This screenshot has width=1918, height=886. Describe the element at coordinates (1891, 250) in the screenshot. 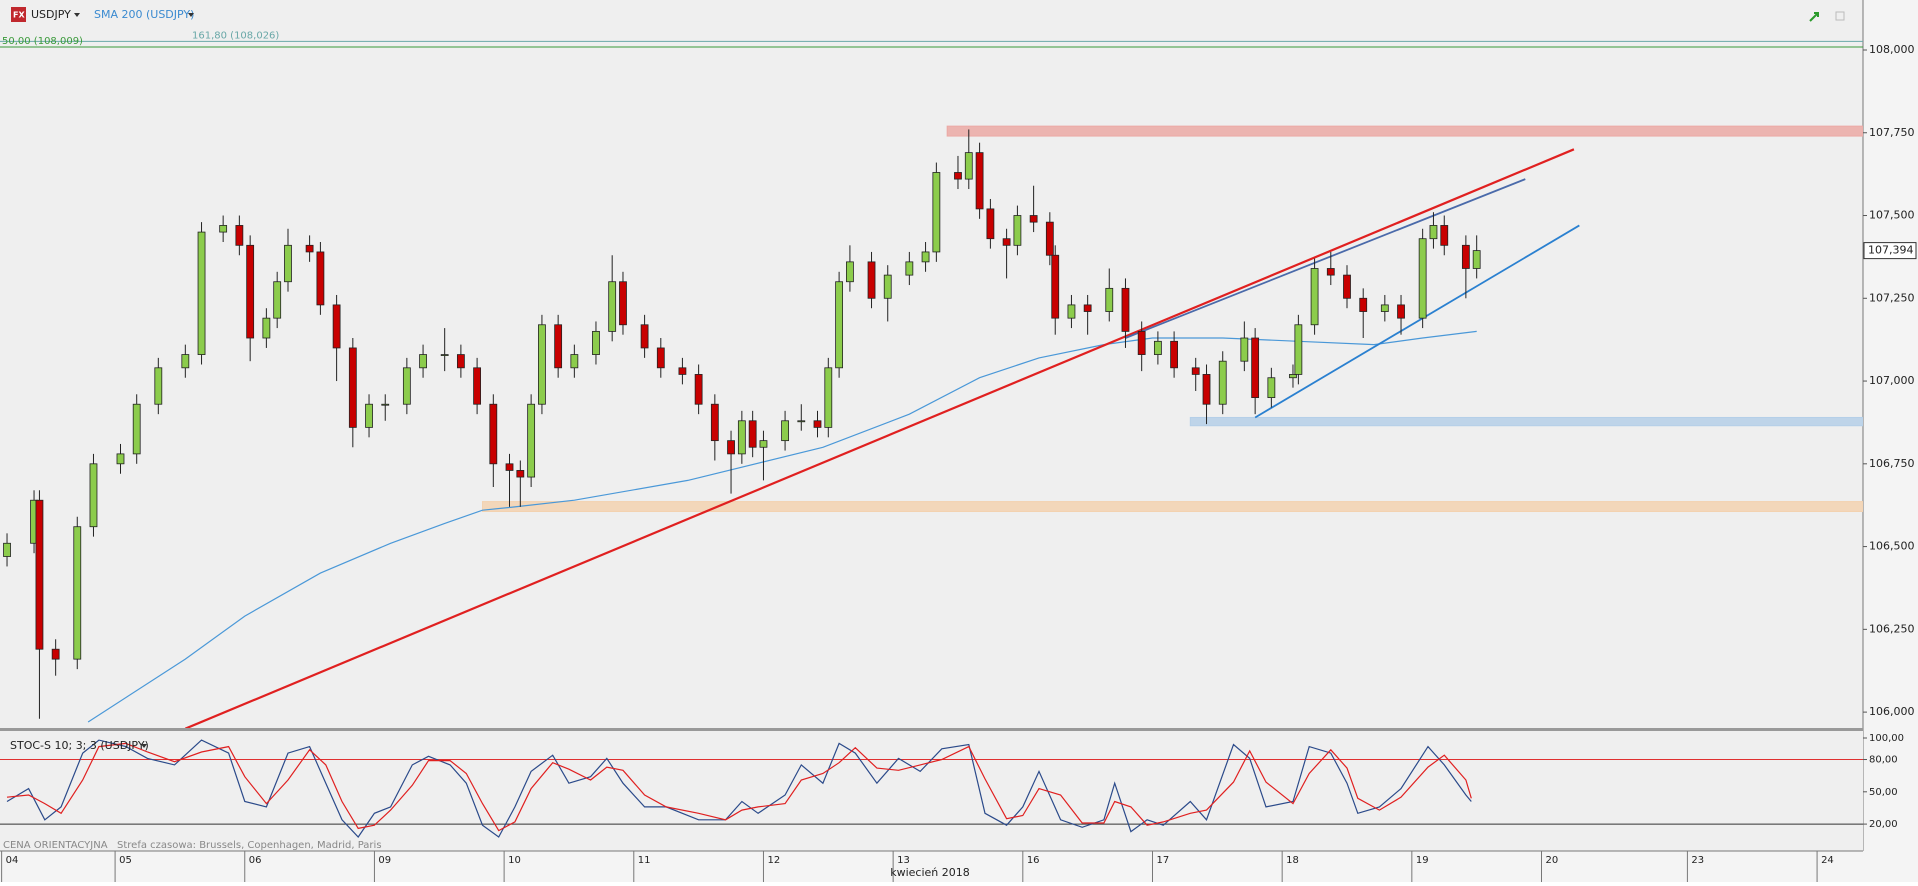

I see `last-price-label: 107,394` at that location.